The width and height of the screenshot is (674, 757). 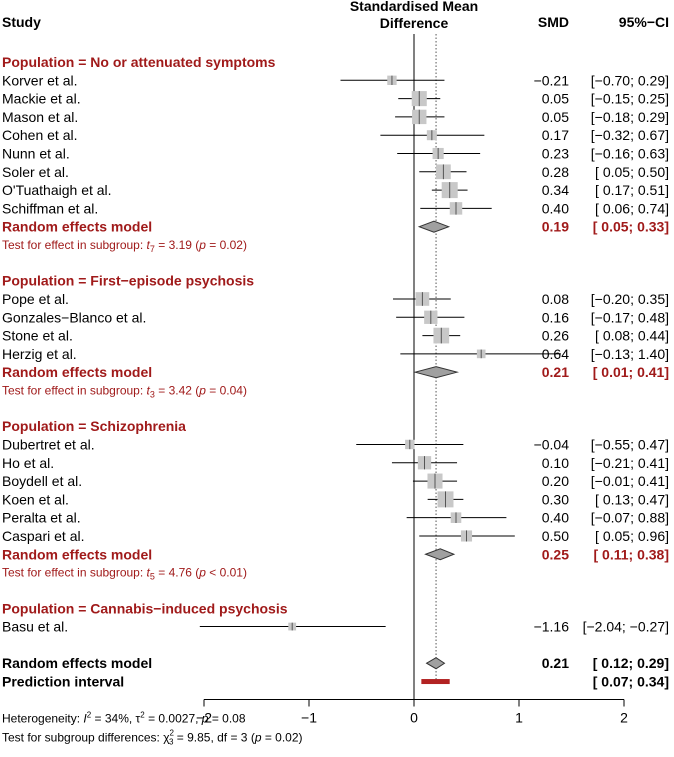 What do you see at coordinates (42, 481) in the screenshot?
I see `study-name: Boydell et al.` at bounding box center [42, 481].